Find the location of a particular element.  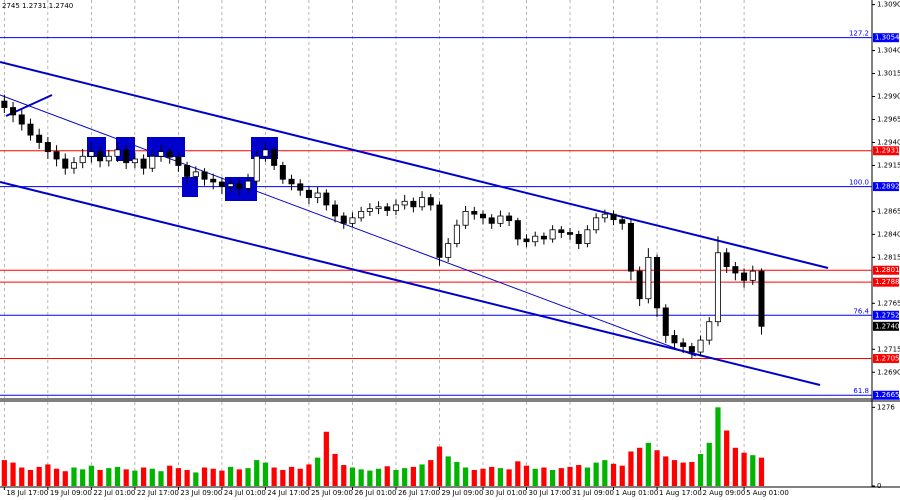

x-tick-label: 1 Aug 17:00 is located at coordinates (680, 493).